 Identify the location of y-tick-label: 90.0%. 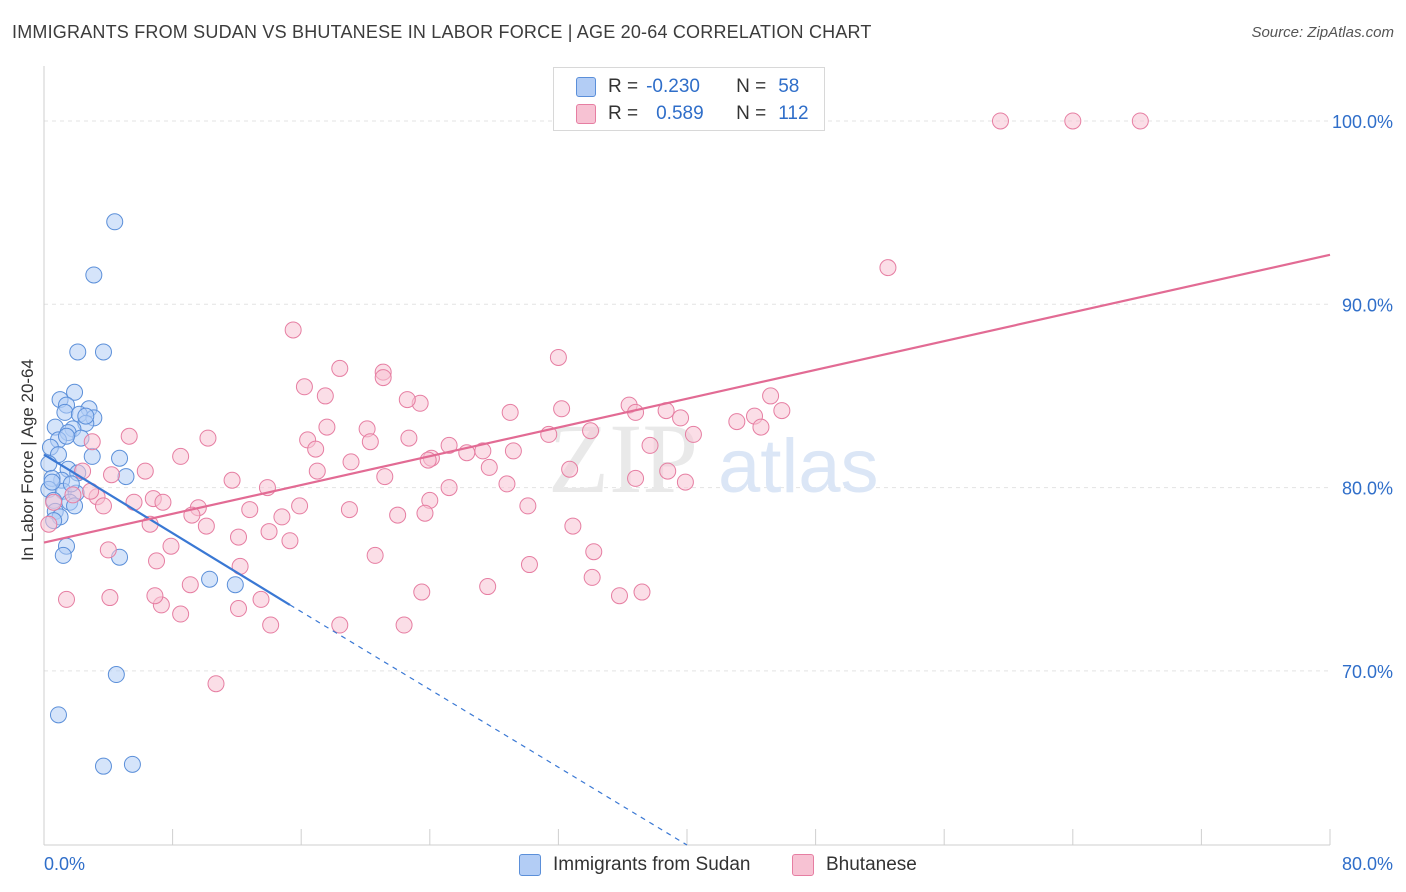
(1367, 305).